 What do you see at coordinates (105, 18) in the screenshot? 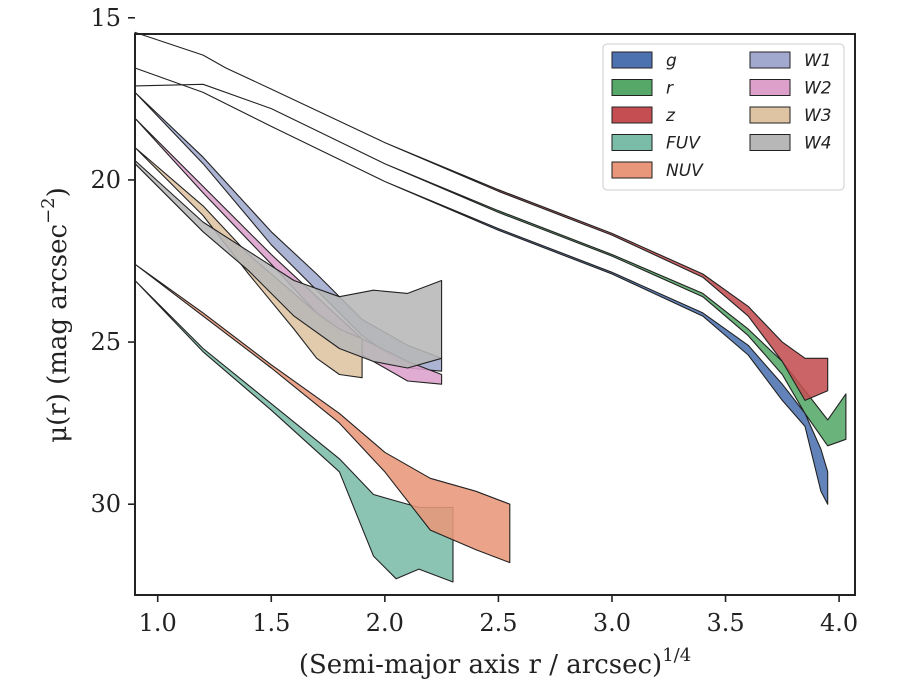
I see `y-tick-label: 15` at bounding box center [105, 18].